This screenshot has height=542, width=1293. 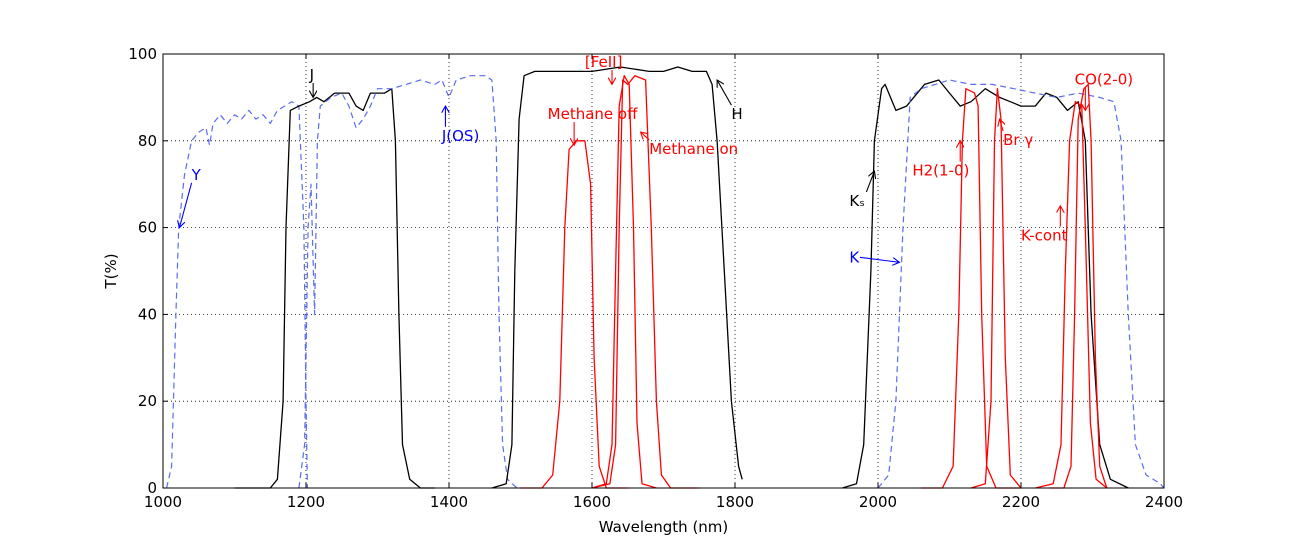 I want to click on annotation-label: K, so click(x=854, y=257).